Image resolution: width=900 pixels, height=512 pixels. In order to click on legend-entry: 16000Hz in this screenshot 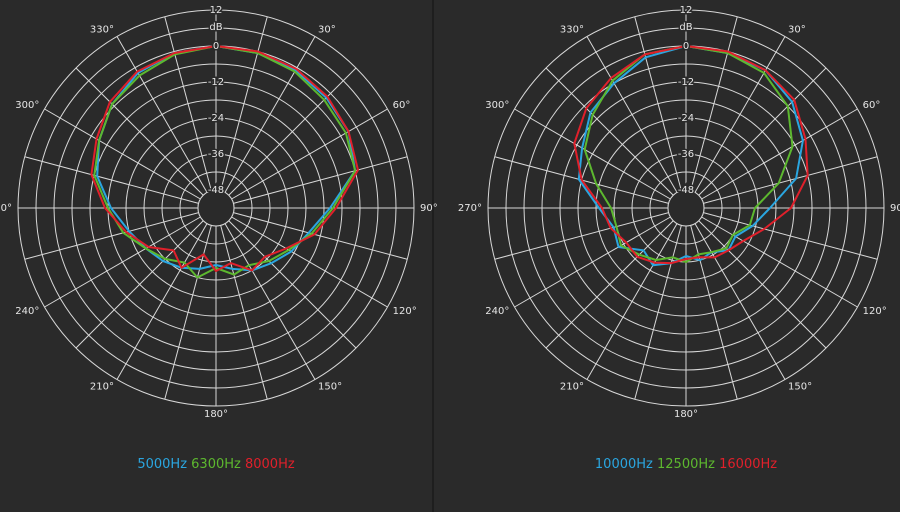, I will do `click(748, 464)`.